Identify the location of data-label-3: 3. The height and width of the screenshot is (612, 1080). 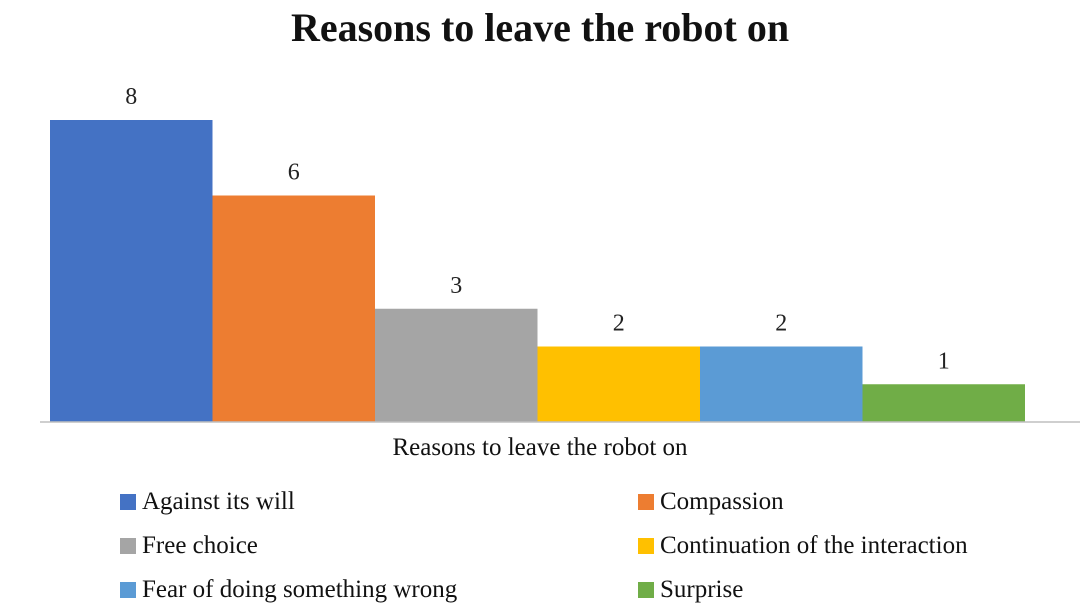
(456, 286).